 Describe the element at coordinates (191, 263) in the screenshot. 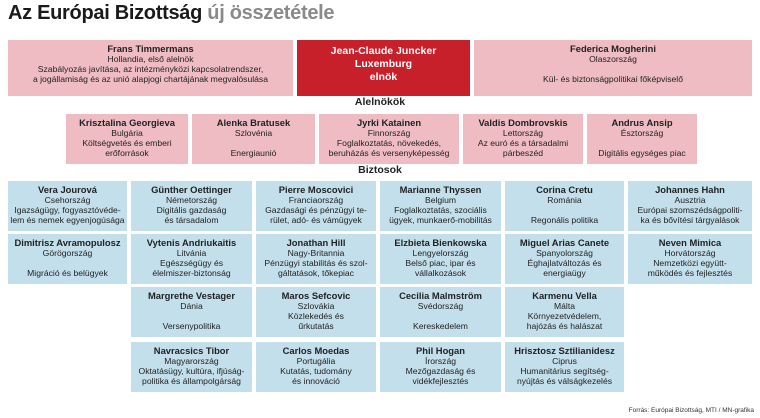

I see `portfolio-line: Egészségügy és` at that location.